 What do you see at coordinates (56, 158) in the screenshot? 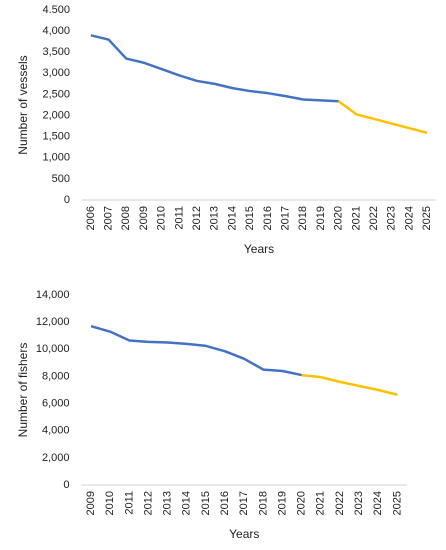
I see `y-tick-label: 1,000` at bounding box center [56, 158].